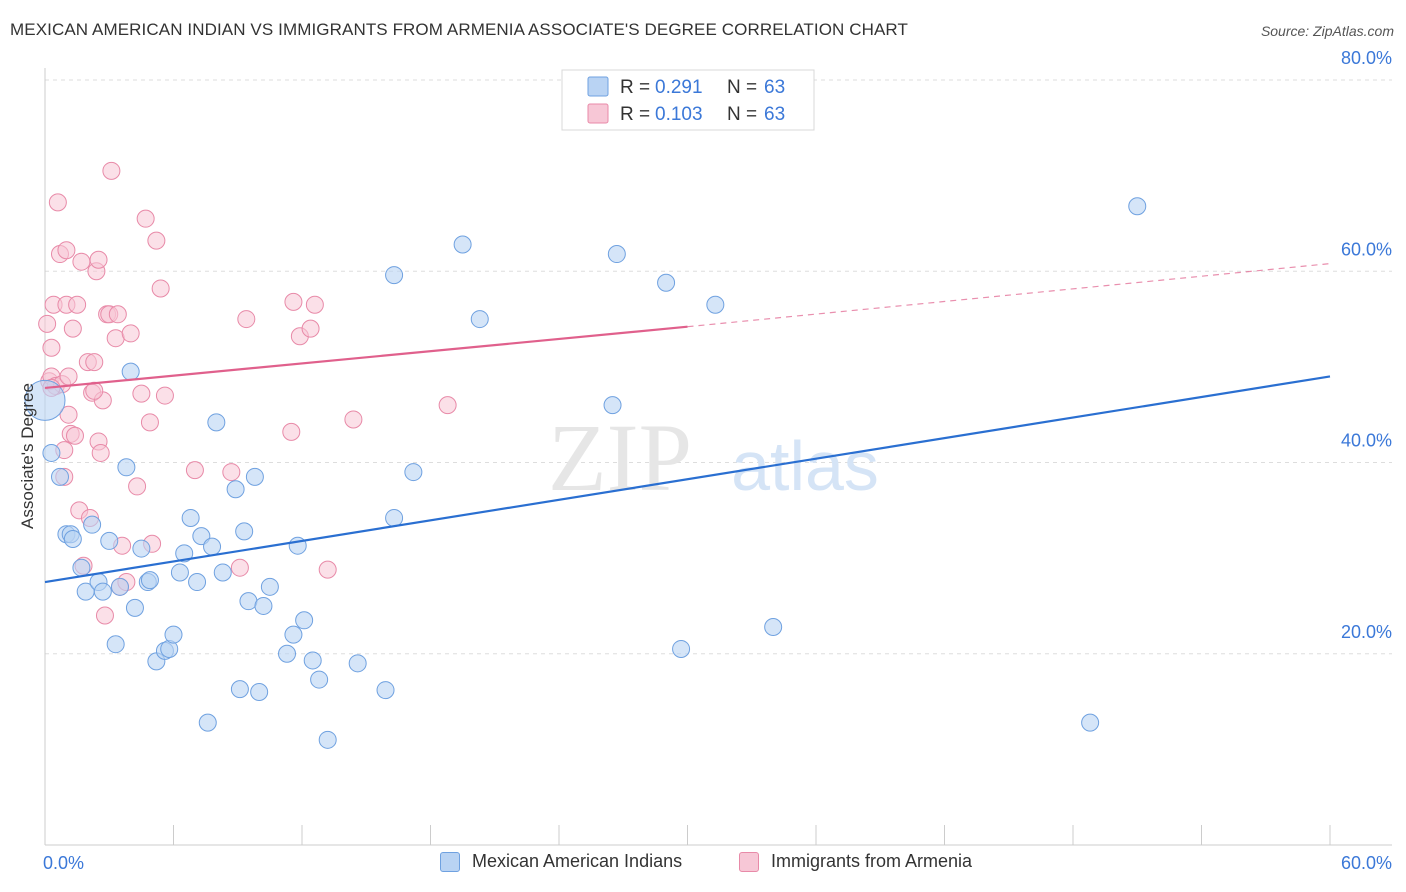 The width and height of the screenshot is (1406, 892). What do you see at coordinates (713, 457) in the screenshot?
I see `watermark: ZIP atlas` at bounding box center [713, 457].